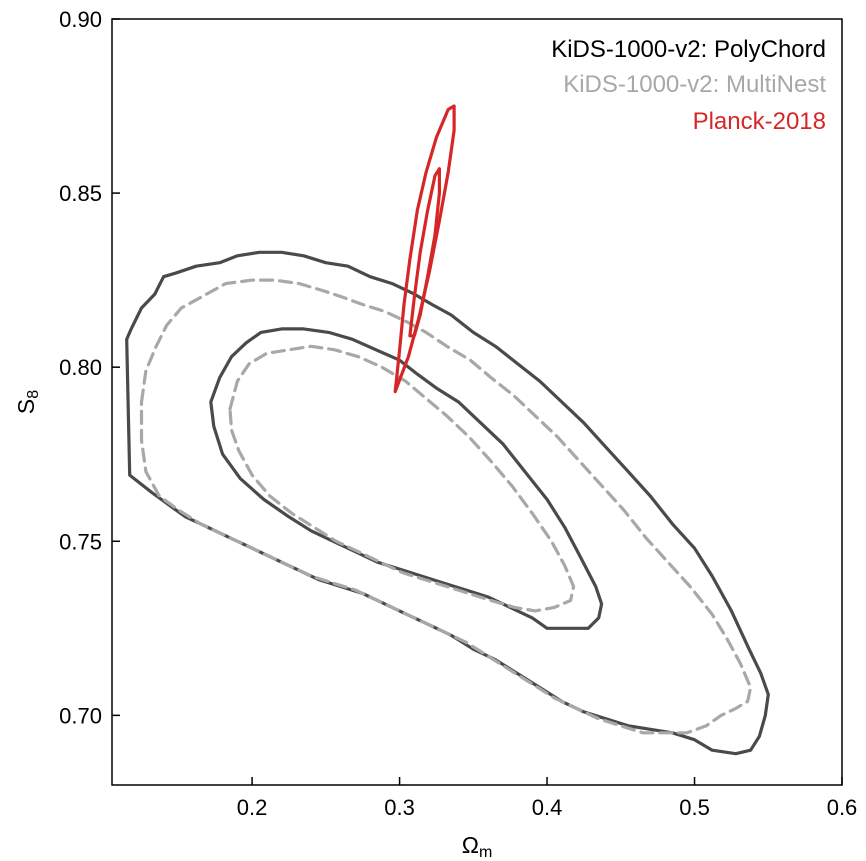 The image size is (866, 861). Describe the element at coordinates (694, 807) in the screenshot. I see `x-tick-label: 0.5` at that location.